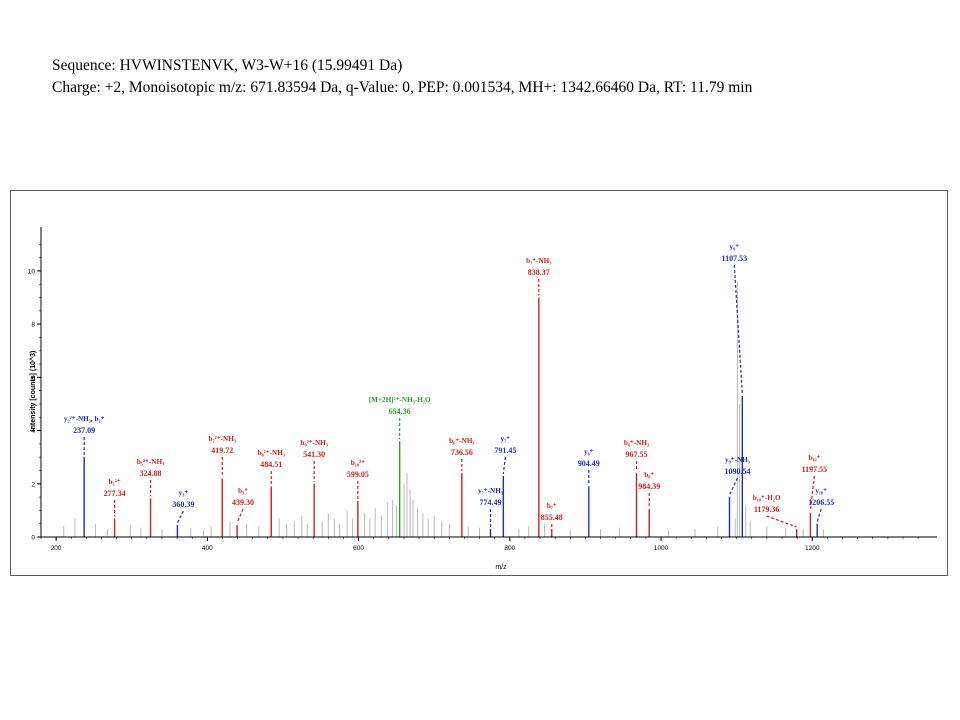 Image resolution: width=960 pixels, height=720 pixels. Describe the element at coordinates (115, 493) in the screenshot. I see `peak-mz-label: 277.34` at that location.